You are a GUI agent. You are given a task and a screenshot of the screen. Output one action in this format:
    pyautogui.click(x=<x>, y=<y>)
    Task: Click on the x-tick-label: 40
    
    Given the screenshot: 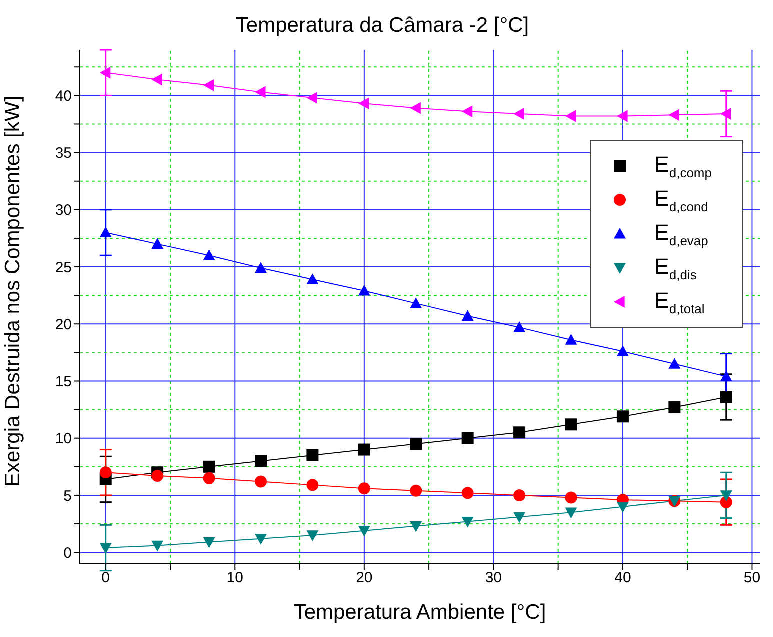 What is the action you would take?
    pyautogui.click(x=623, y=578)
    